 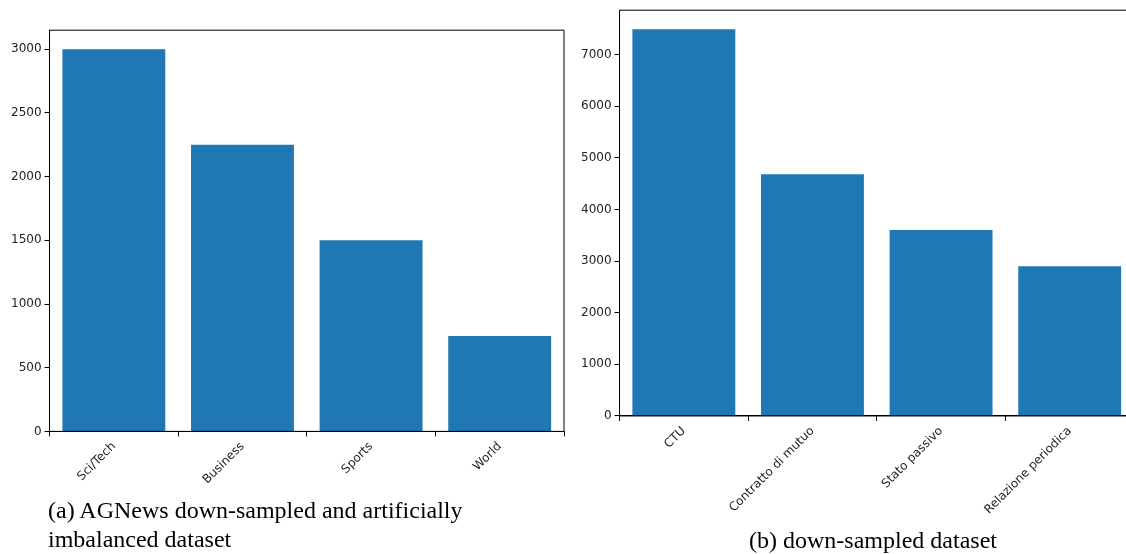 What do you see at coordinates (255, 525) in the screenshot?
I see `text: (a) AGNews down-sampled and artificially imbalanced dataset` at bounding box center [255, 525].